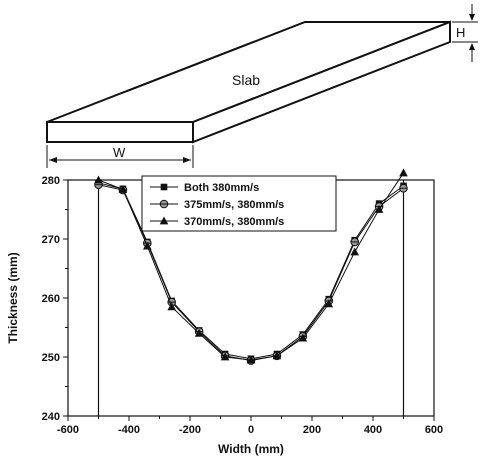  I want to click on slab-front-face, so click(120, 132).